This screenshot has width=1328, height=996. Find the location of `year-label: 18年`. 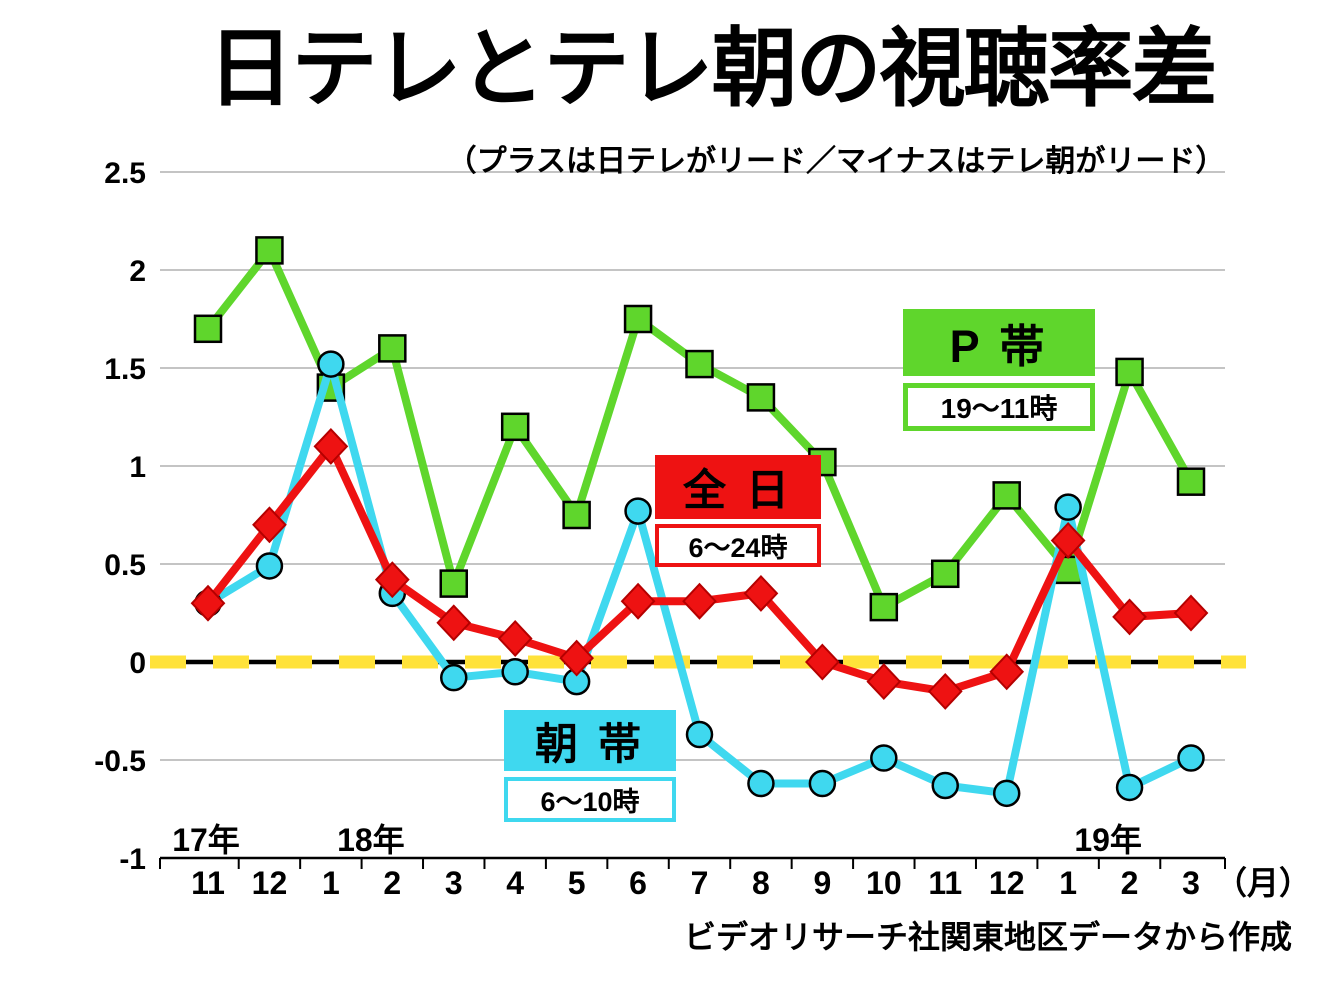

year-label: 18年 is located at coordinates (371, 840).